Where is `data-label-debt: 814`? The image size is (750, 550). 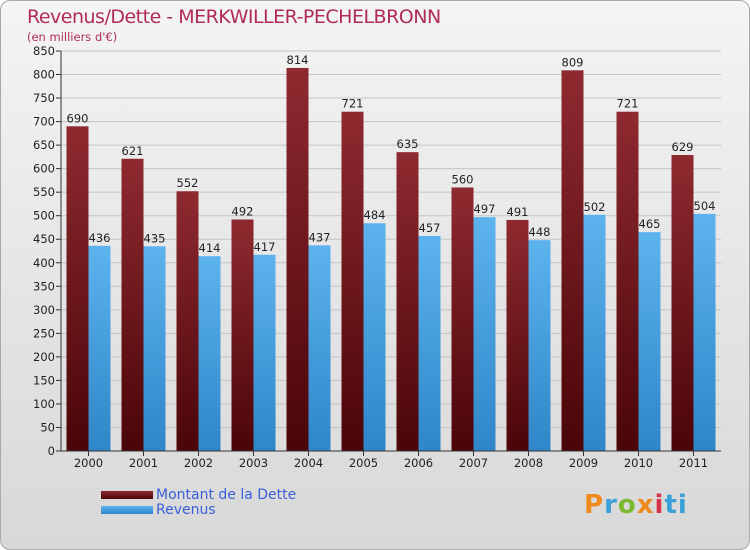 data-label-debt: 814 is located at coordinates (298, 60).